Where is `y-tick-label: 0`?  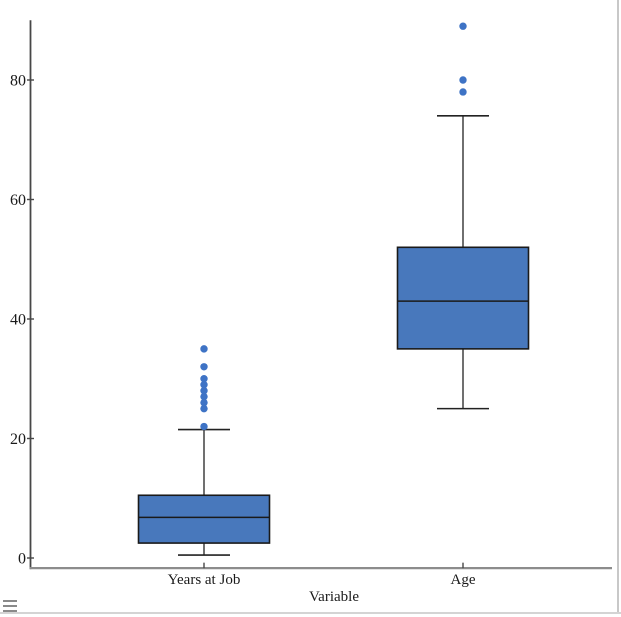 y-tick-label: 0 is located at coordinates (22, 559).